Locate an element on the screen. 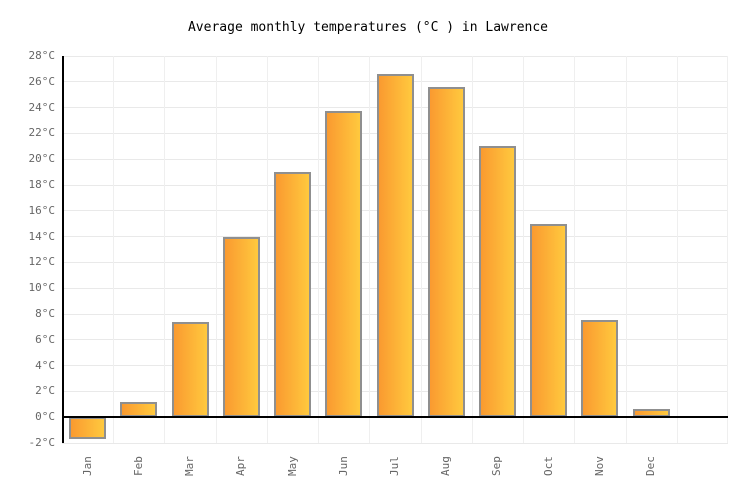 The width and height of the screenshot is (736, 500). x-axis-label: Nov is located at coordinates (599, 466).